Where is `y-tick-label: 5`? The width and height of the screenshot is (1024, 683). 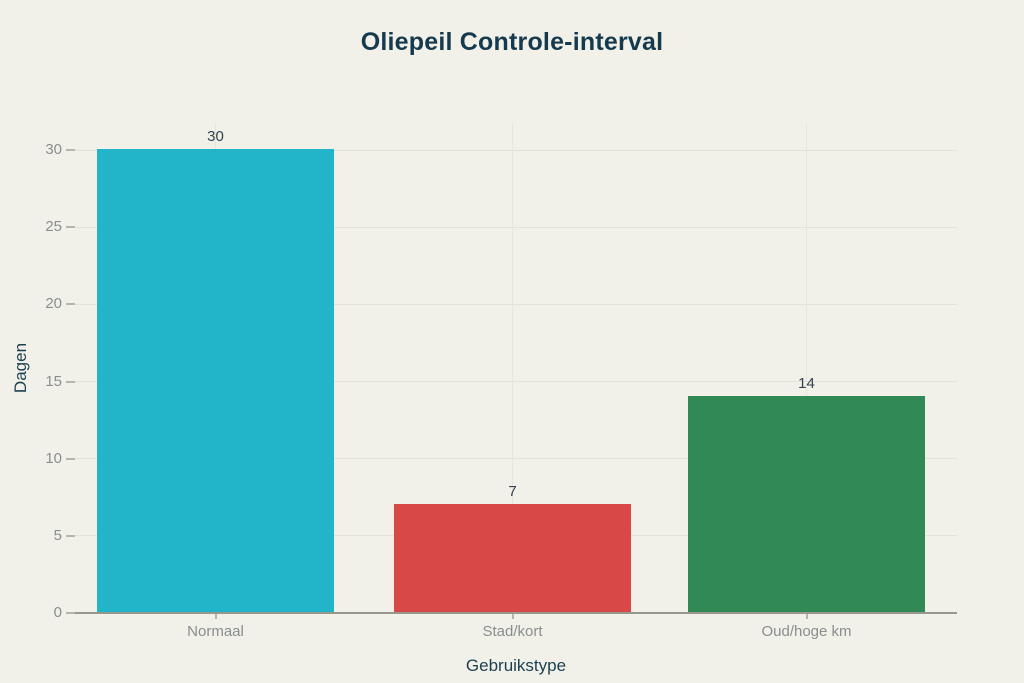 y-tick-label: 5 is located at coordinates (57, 535).